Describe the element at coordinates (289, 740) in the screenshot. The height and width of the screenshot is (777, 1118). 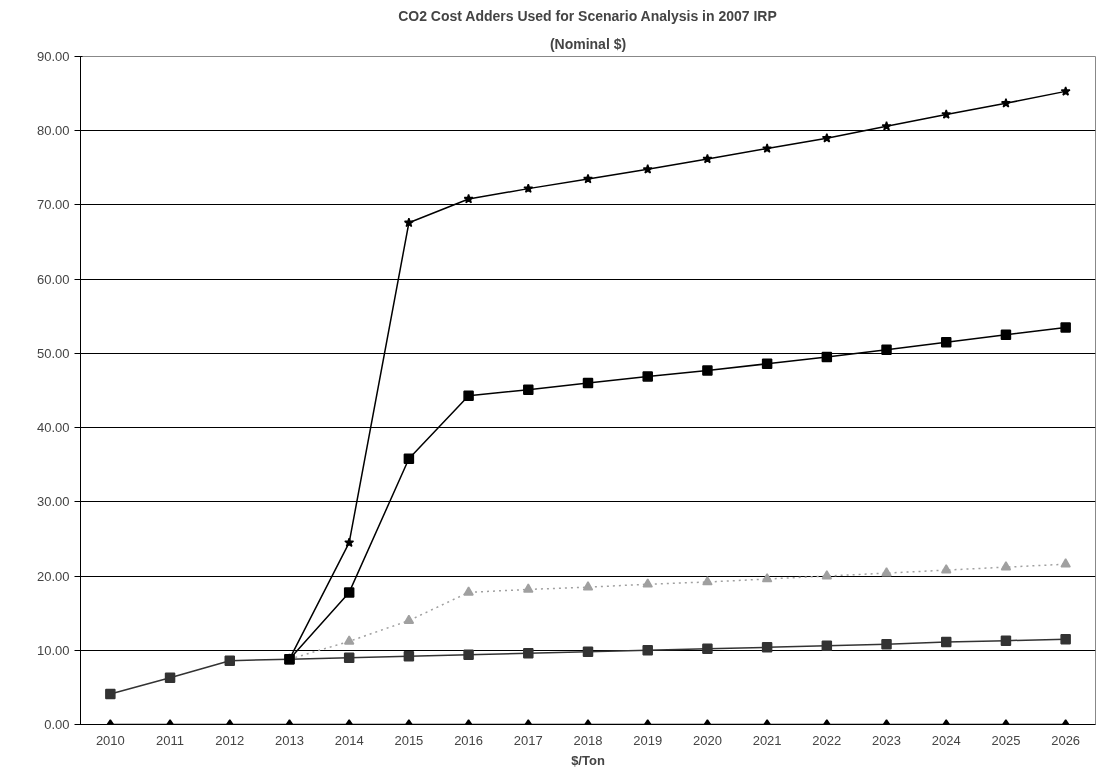
I see `x-tick-label: 2013` at that location.